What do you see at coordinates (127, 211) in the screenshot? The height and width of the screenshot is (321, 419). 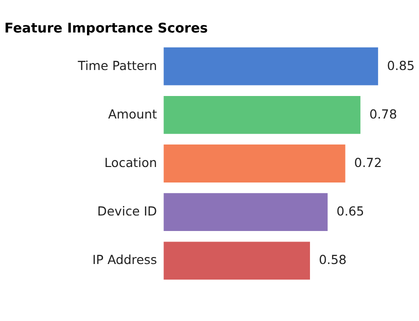 I see `y-tick-label: Device ID` at bounding box center [127, 211].